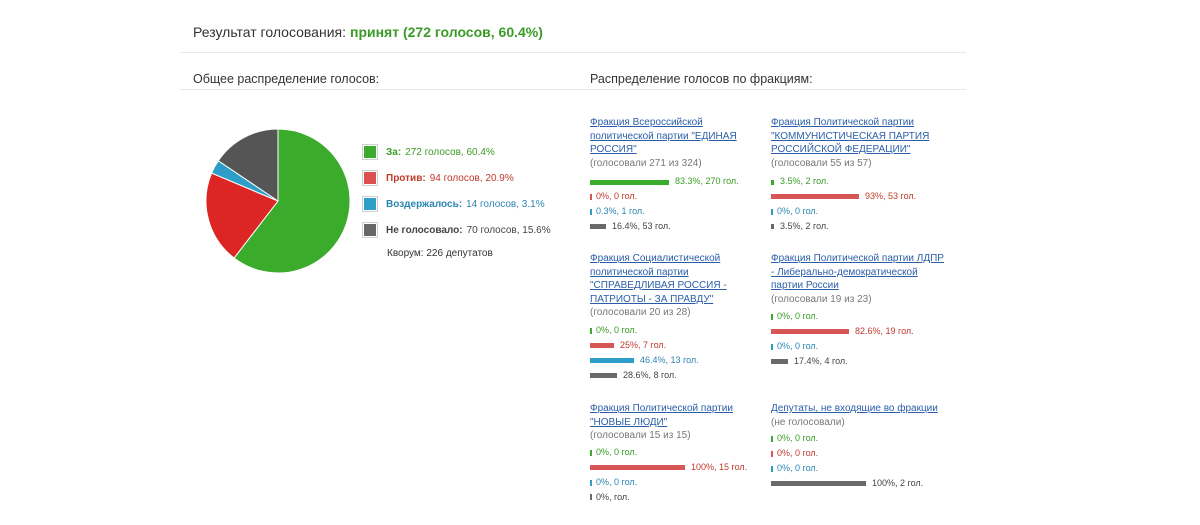 The width and height of the screenshot is (1200, 525). I want to click on legend-swatch-for, so click(370, 152).